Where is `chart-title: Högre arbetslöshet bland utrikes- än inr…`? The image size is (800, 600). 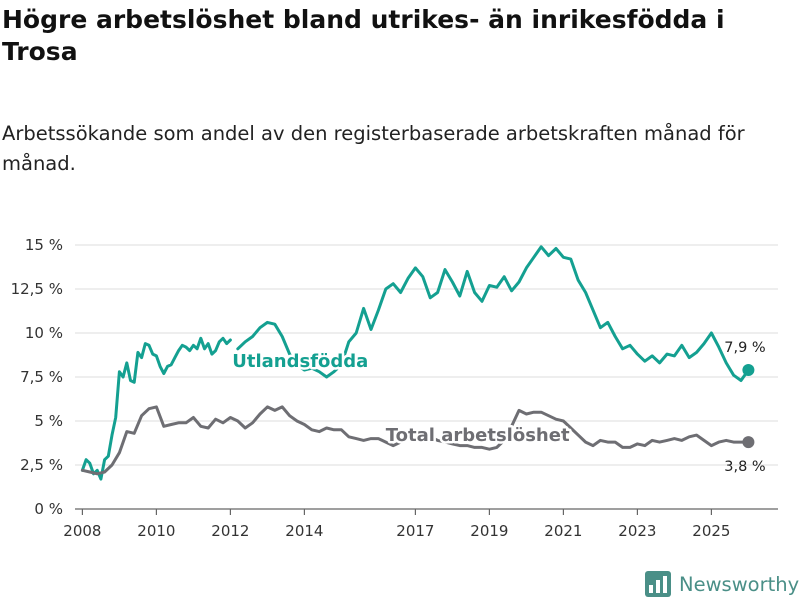
chart-title: Högre arbetslöshet bland utrikes- än inr… is located at coordinates (363, 35).